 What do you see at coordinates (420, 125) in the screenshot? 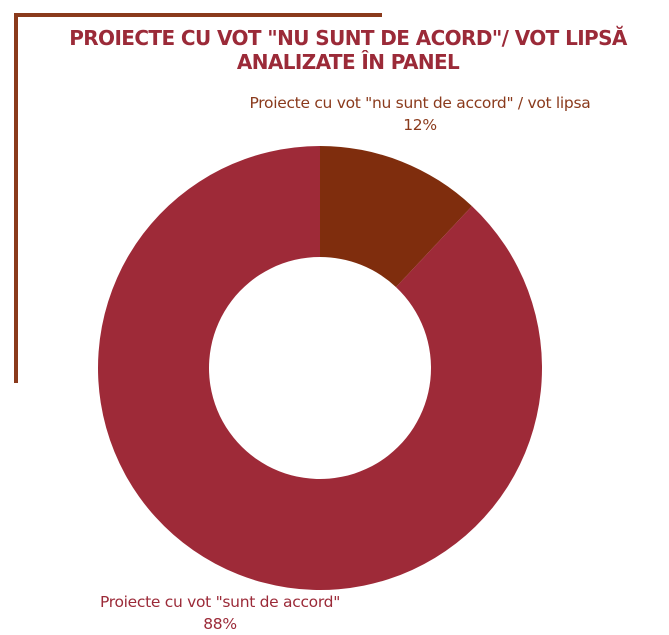
I see `slice-value-not-agree: 12%` at bounding box center [420, 125].